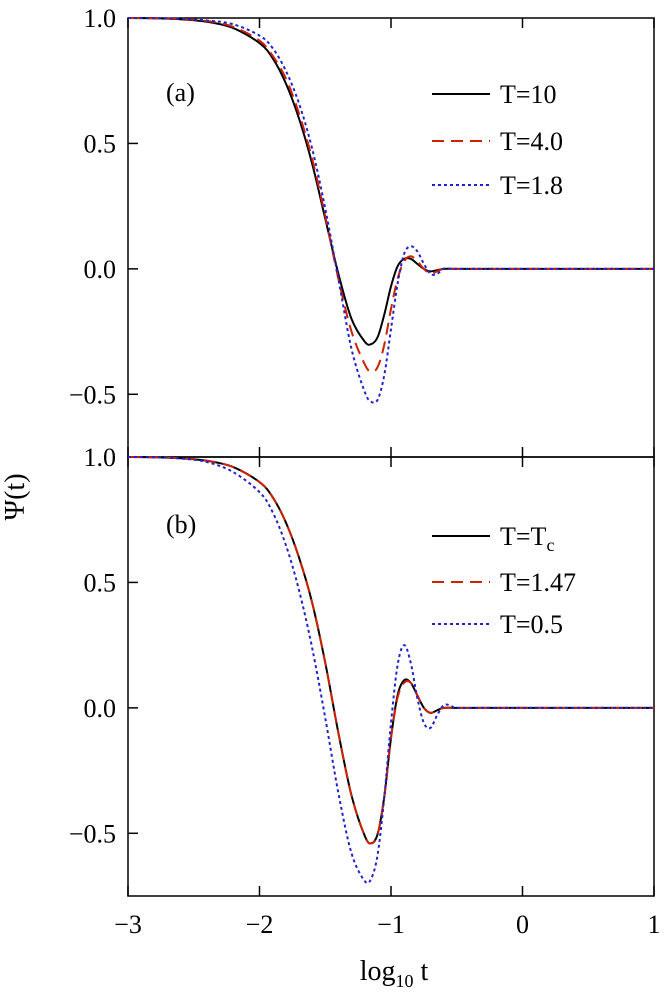  Describe the element at coordinates (528, 94) in the screenshot. I see `legend-a-label-0: T=10` at that location.